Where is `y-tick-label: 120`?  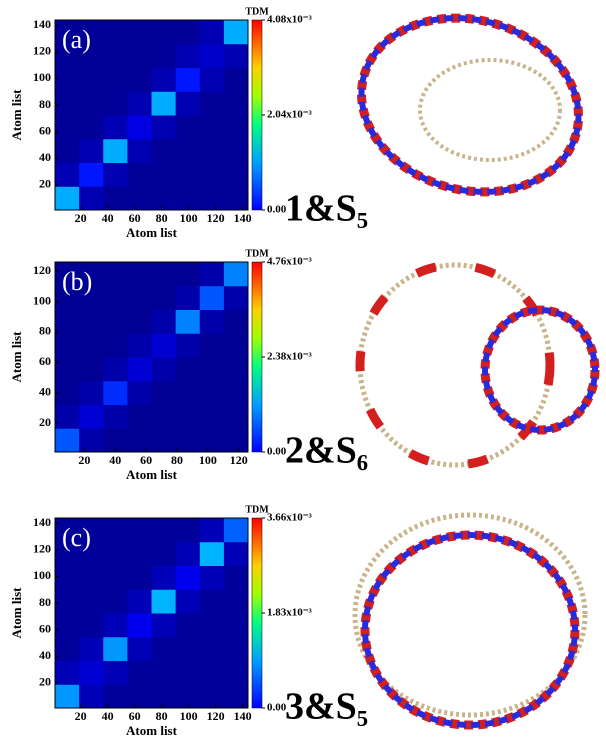
y-tick-label: 120 is located at coordinates (42, 270).